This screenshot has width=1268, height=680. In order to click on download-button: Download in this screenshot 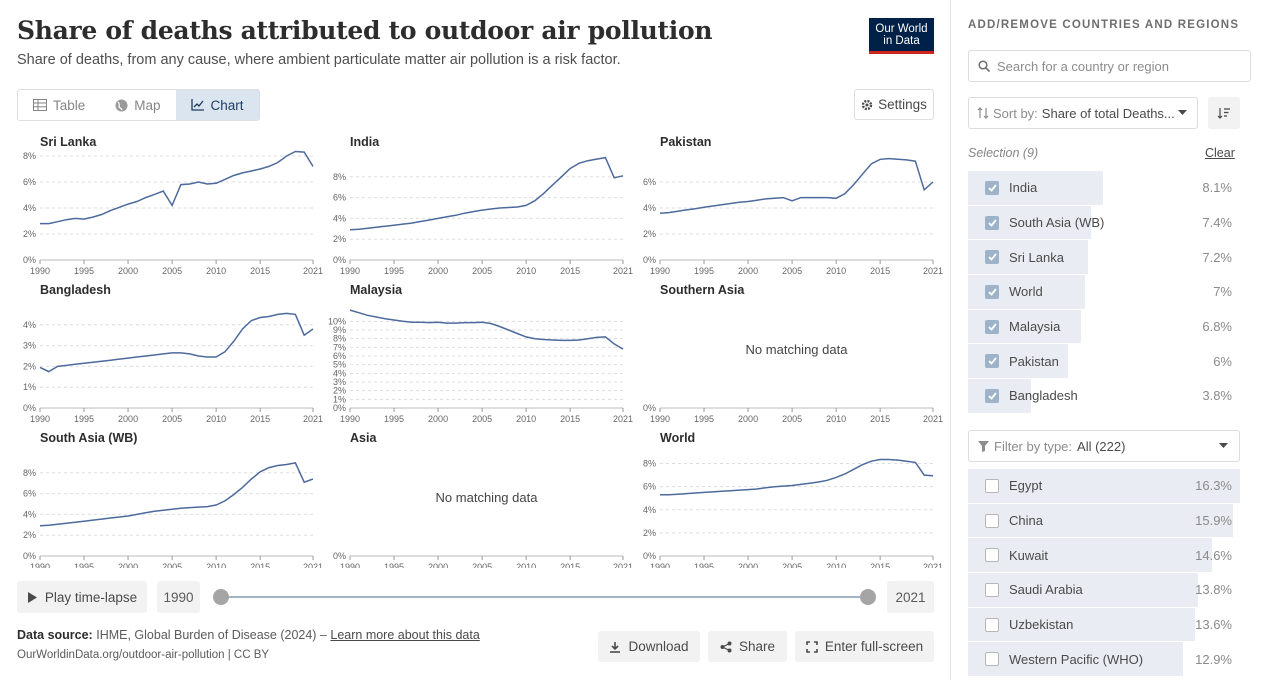, I will do `click(649, 646)`.